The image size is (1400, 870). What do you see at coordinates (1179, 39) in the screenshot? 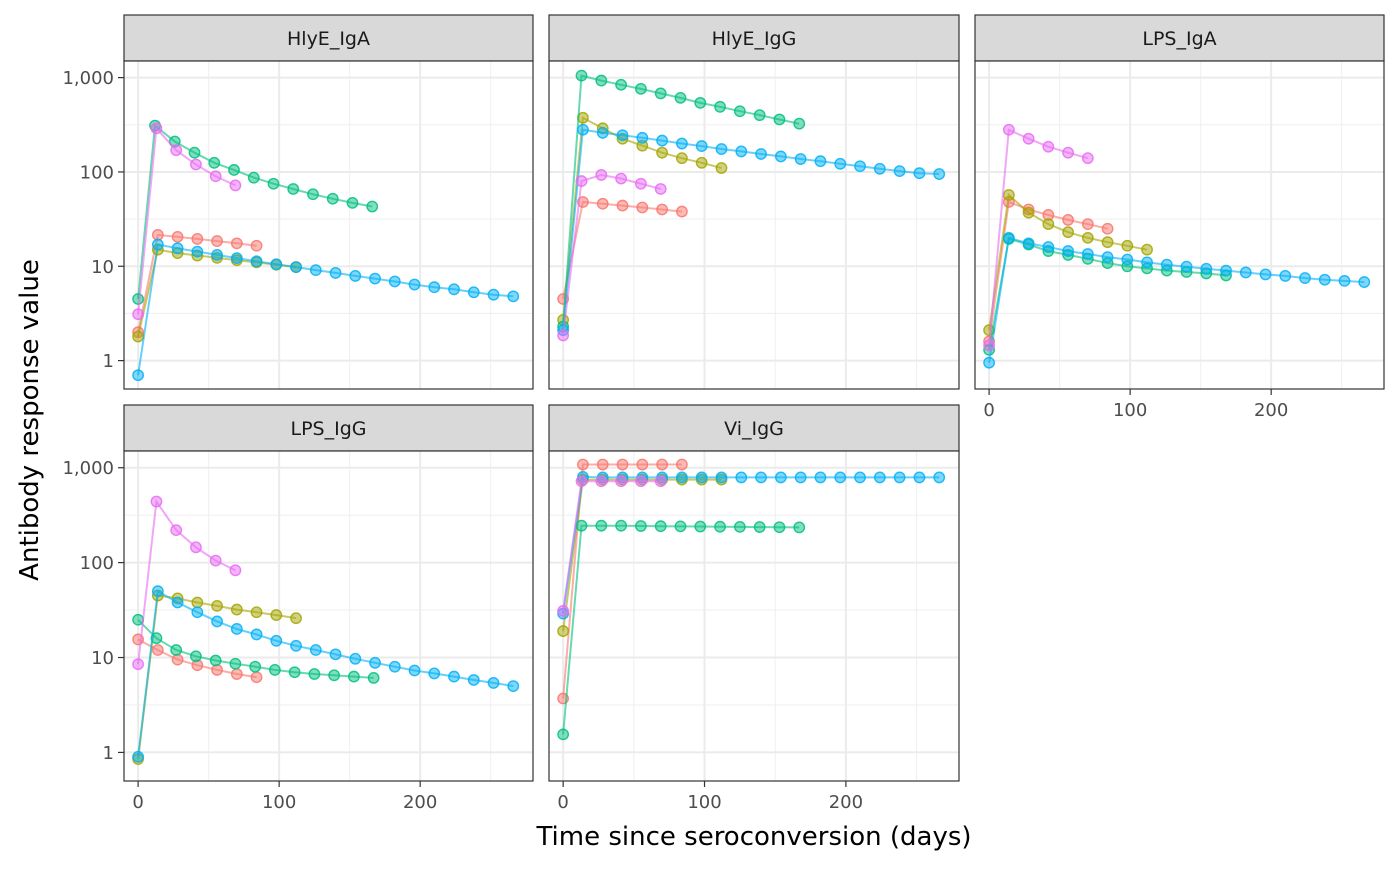
I see `facet-strip-label: LPS_IgA` at bounding box center [1179, 39].